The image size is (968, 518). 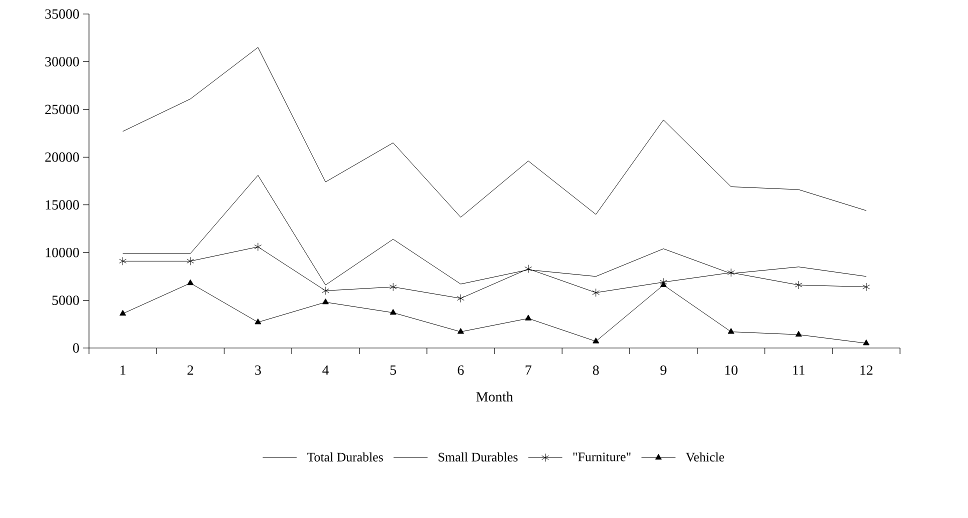 What do you see at coordinates (601, 457) in the screenshot?
I see `legend-label: "Furniture"` at bounding box center [601, 457].